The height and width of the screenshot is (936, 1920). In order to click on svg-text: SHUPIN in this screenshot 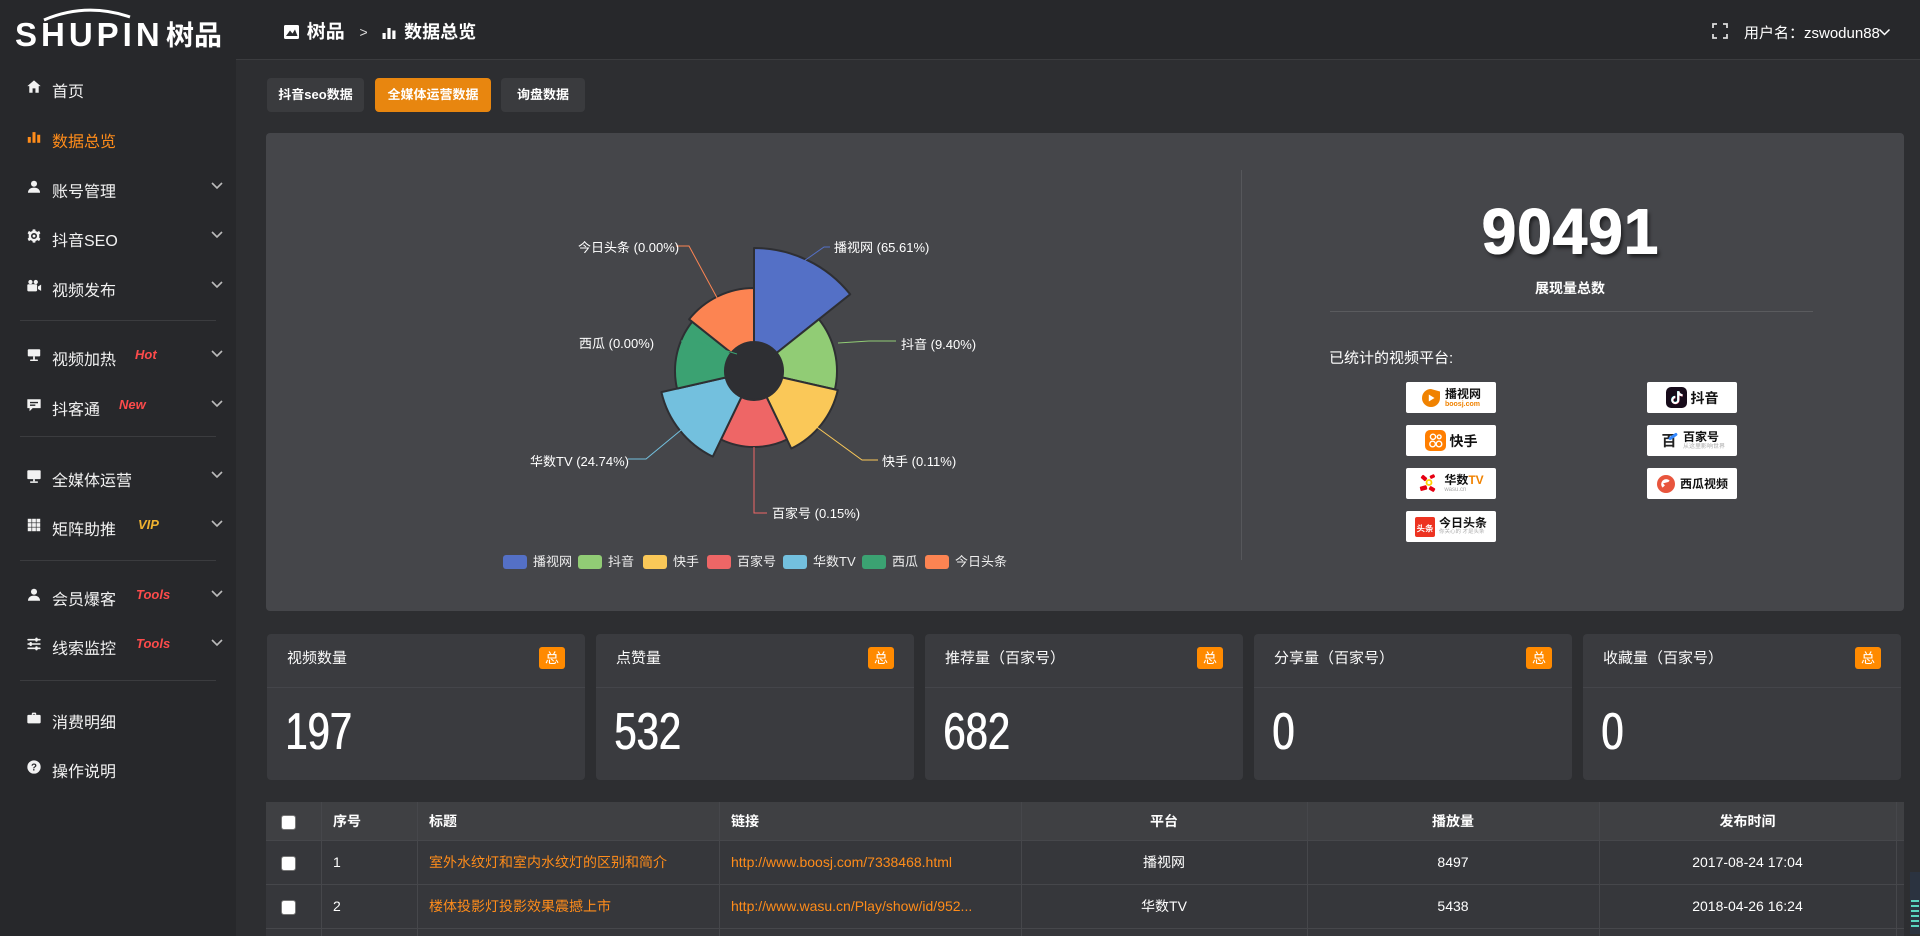, I will do `click(89, 34)`.